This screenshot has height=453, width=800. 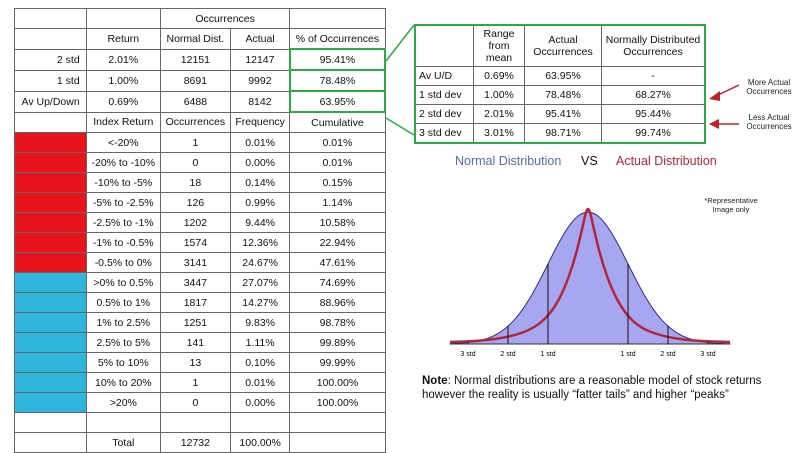 I want to click on table-cell: 1202, so click(x=195, y=222).